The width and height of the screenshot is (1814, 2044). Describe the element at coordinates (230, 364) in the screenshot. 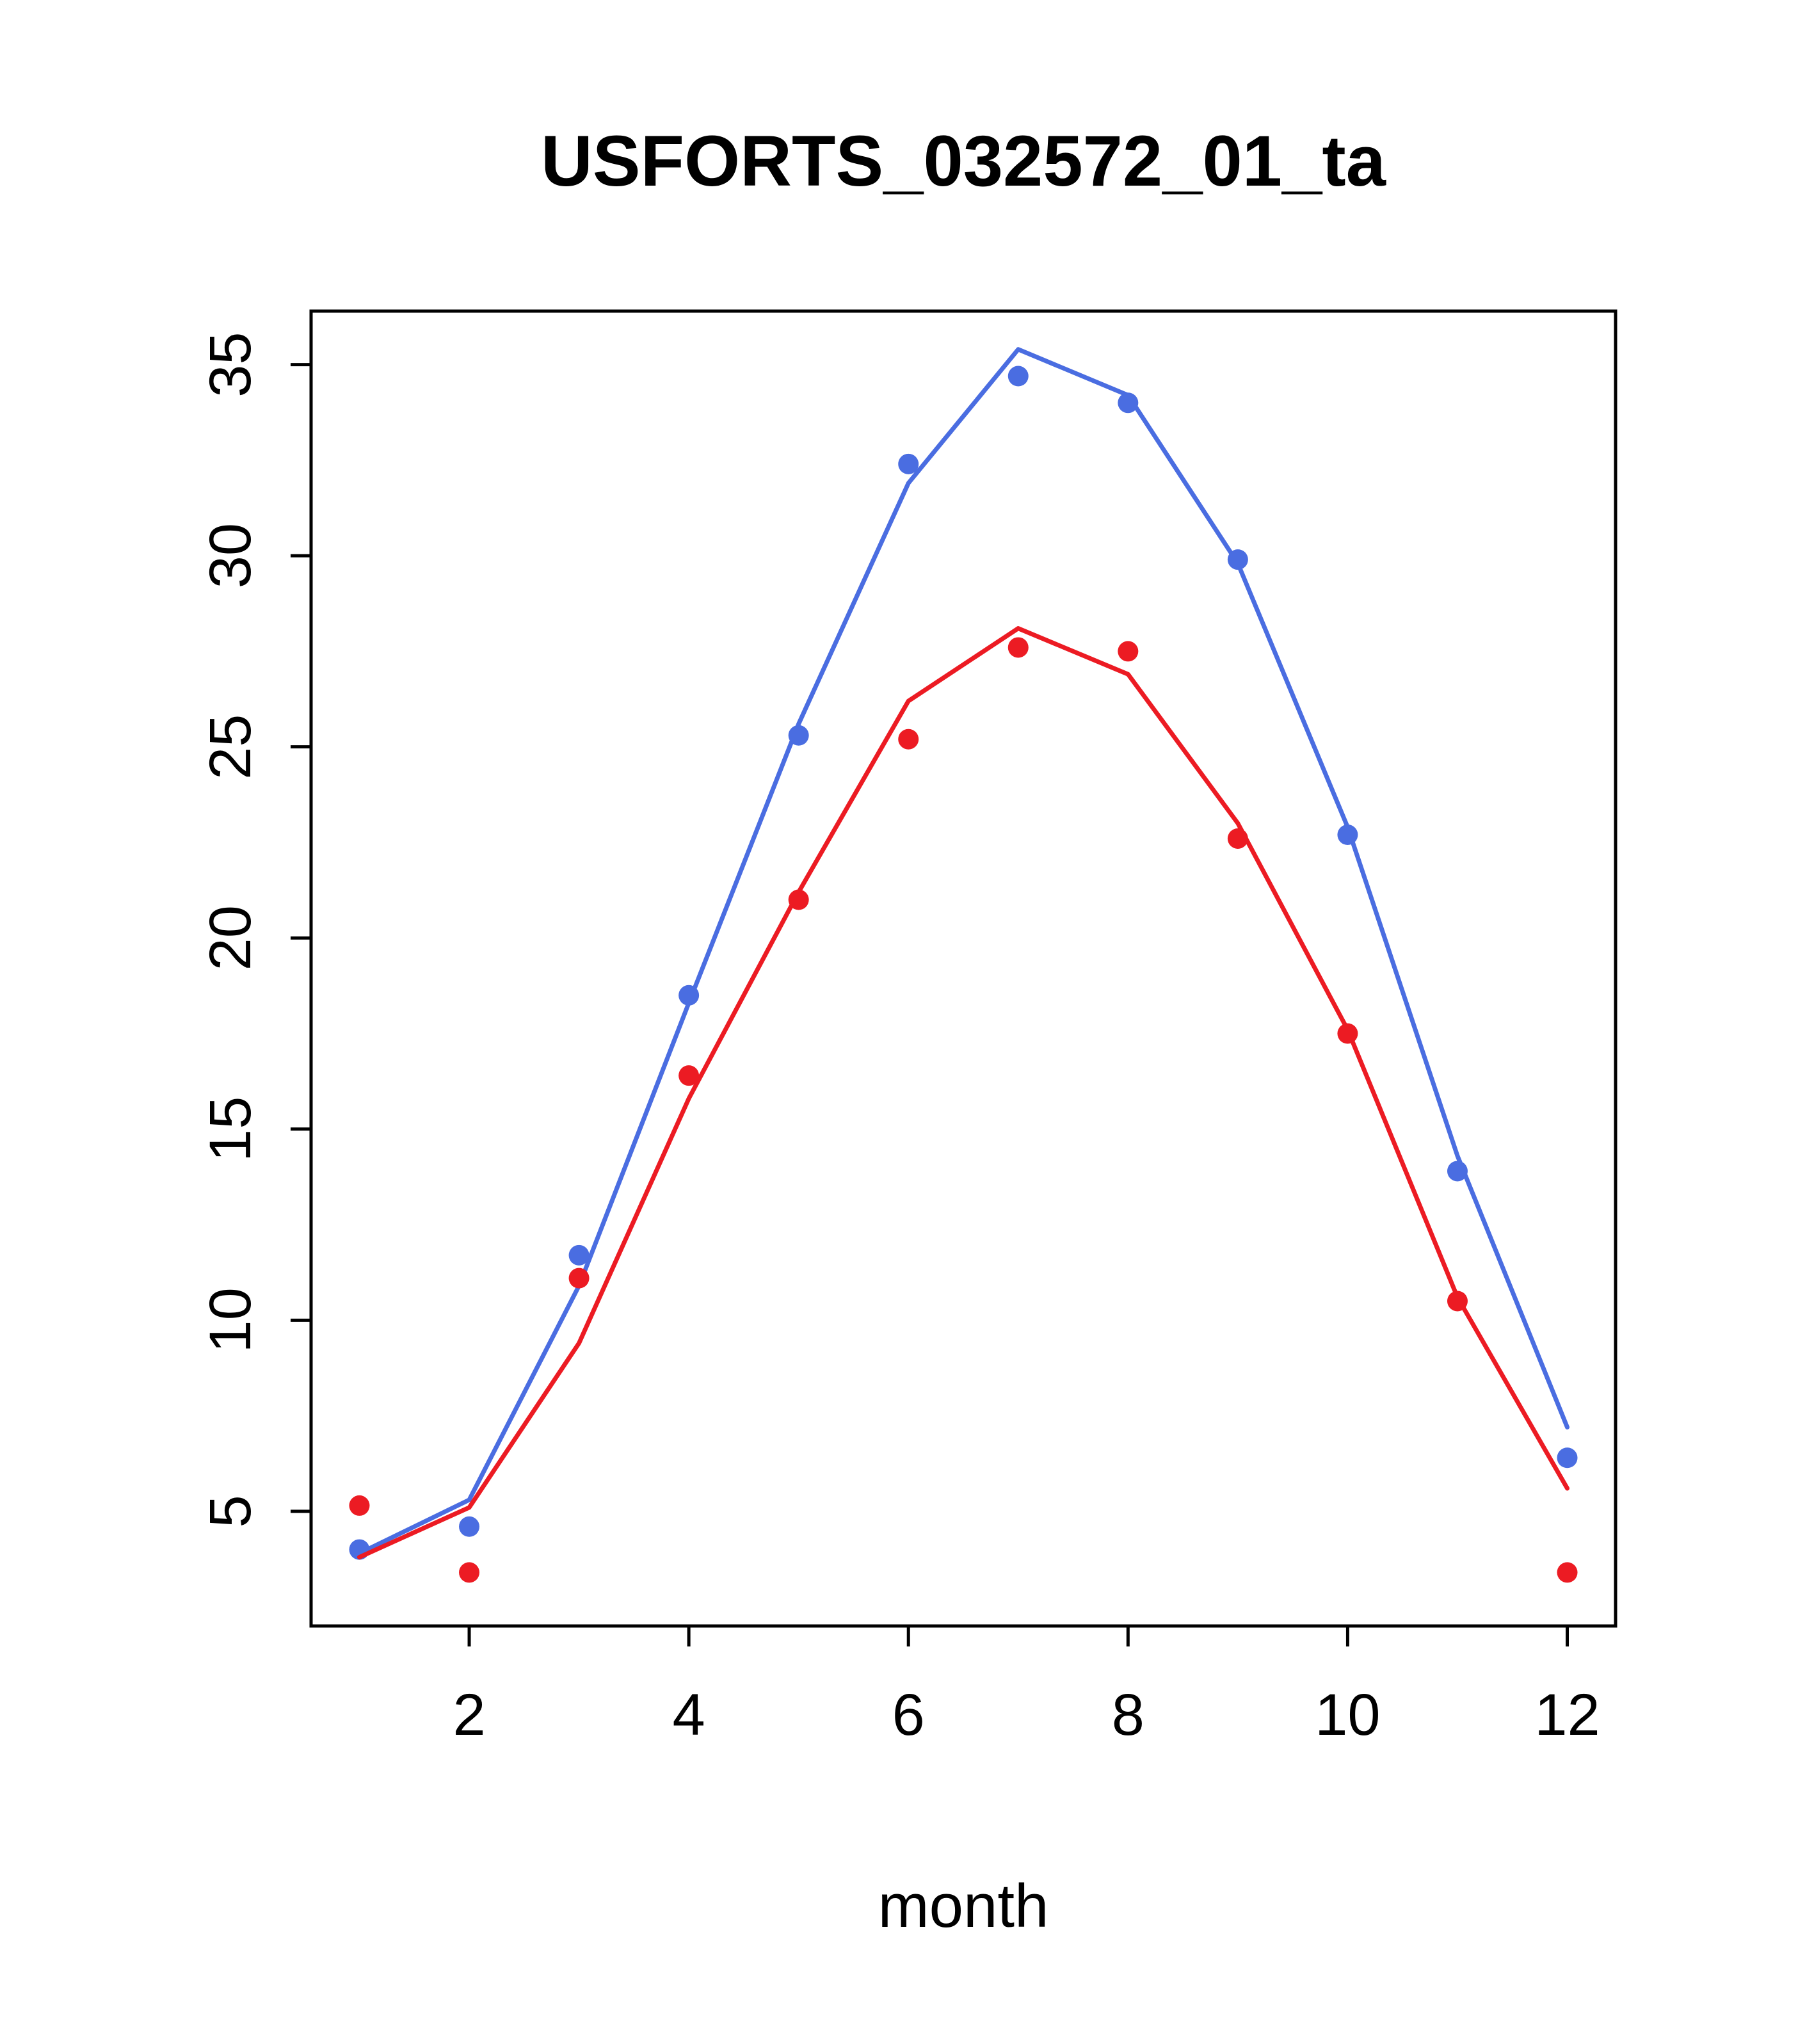

I see `y-tick-label: 35` at that location.